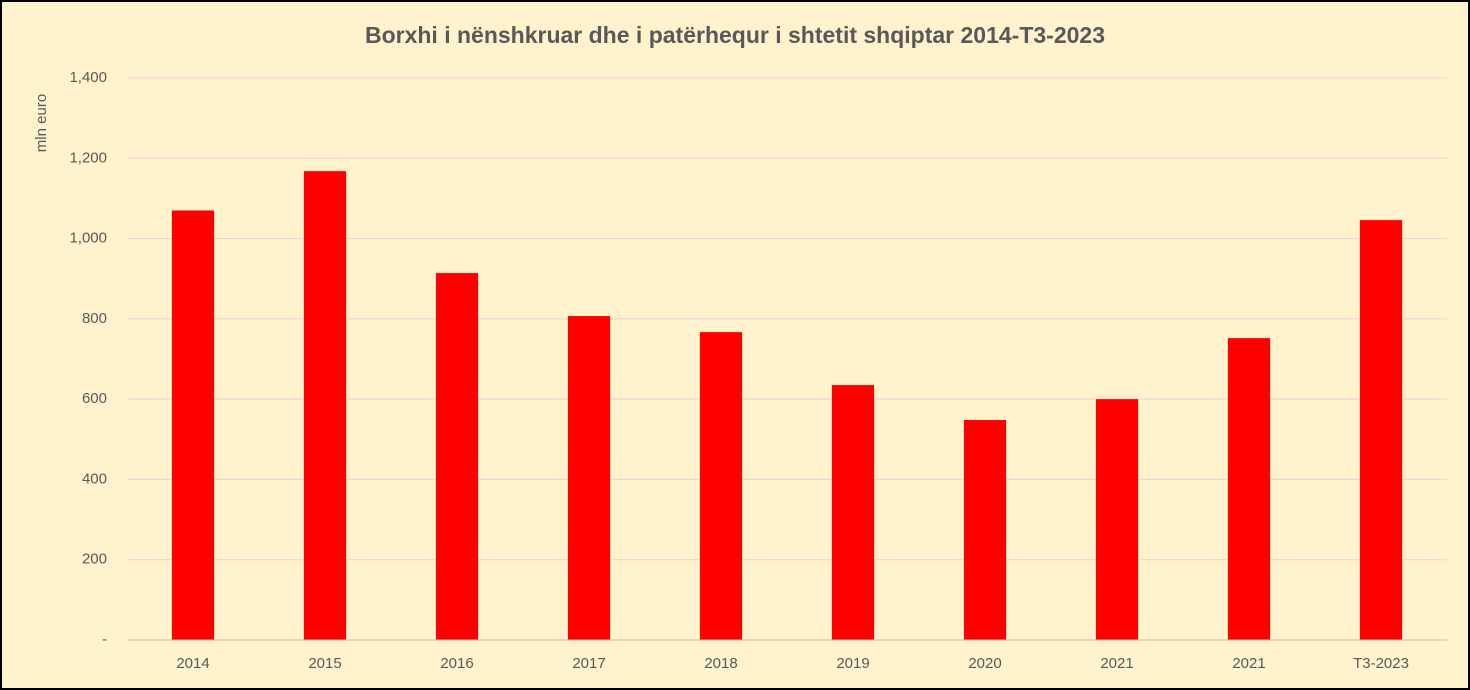 Image resolution: width=1470 pixels, height=690 pixels. Describe the element at coordinates (94, 398) in the screenshot. I see `y-tick-label: 600` at that location.